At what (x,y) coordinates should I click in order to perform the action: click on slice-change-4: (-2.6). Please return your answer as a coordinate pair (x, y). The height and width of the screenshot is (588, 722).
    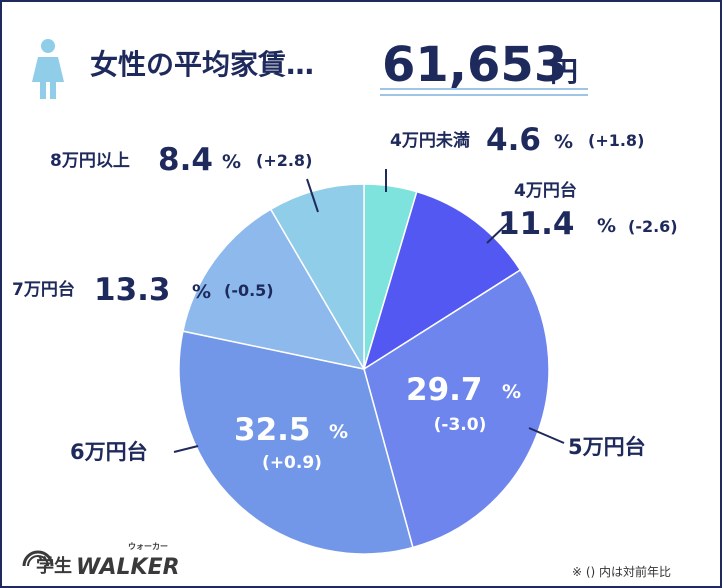
    Looking at the image, I should click on (653, 226).